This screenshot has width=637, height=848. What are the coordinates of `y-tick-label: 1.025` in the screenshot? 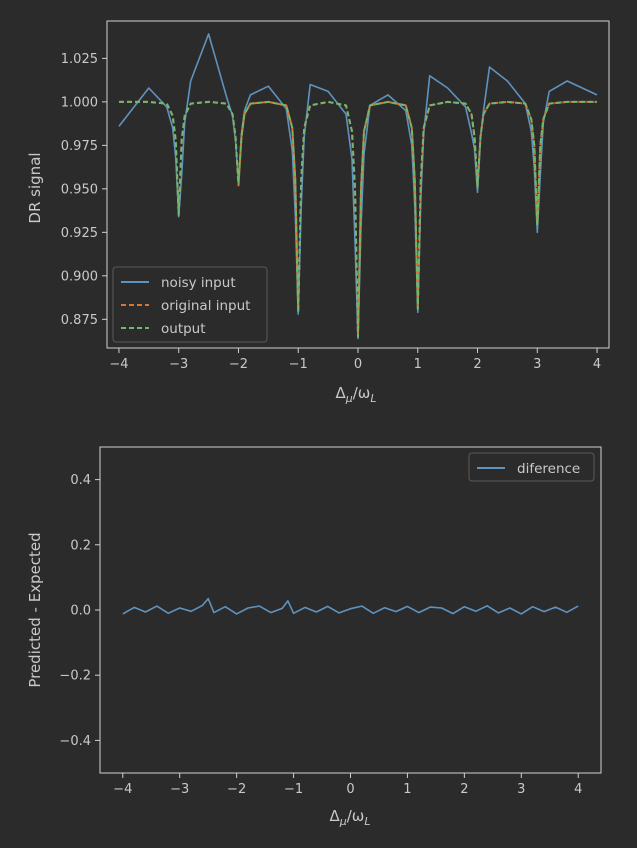 It's located at (79, 59).